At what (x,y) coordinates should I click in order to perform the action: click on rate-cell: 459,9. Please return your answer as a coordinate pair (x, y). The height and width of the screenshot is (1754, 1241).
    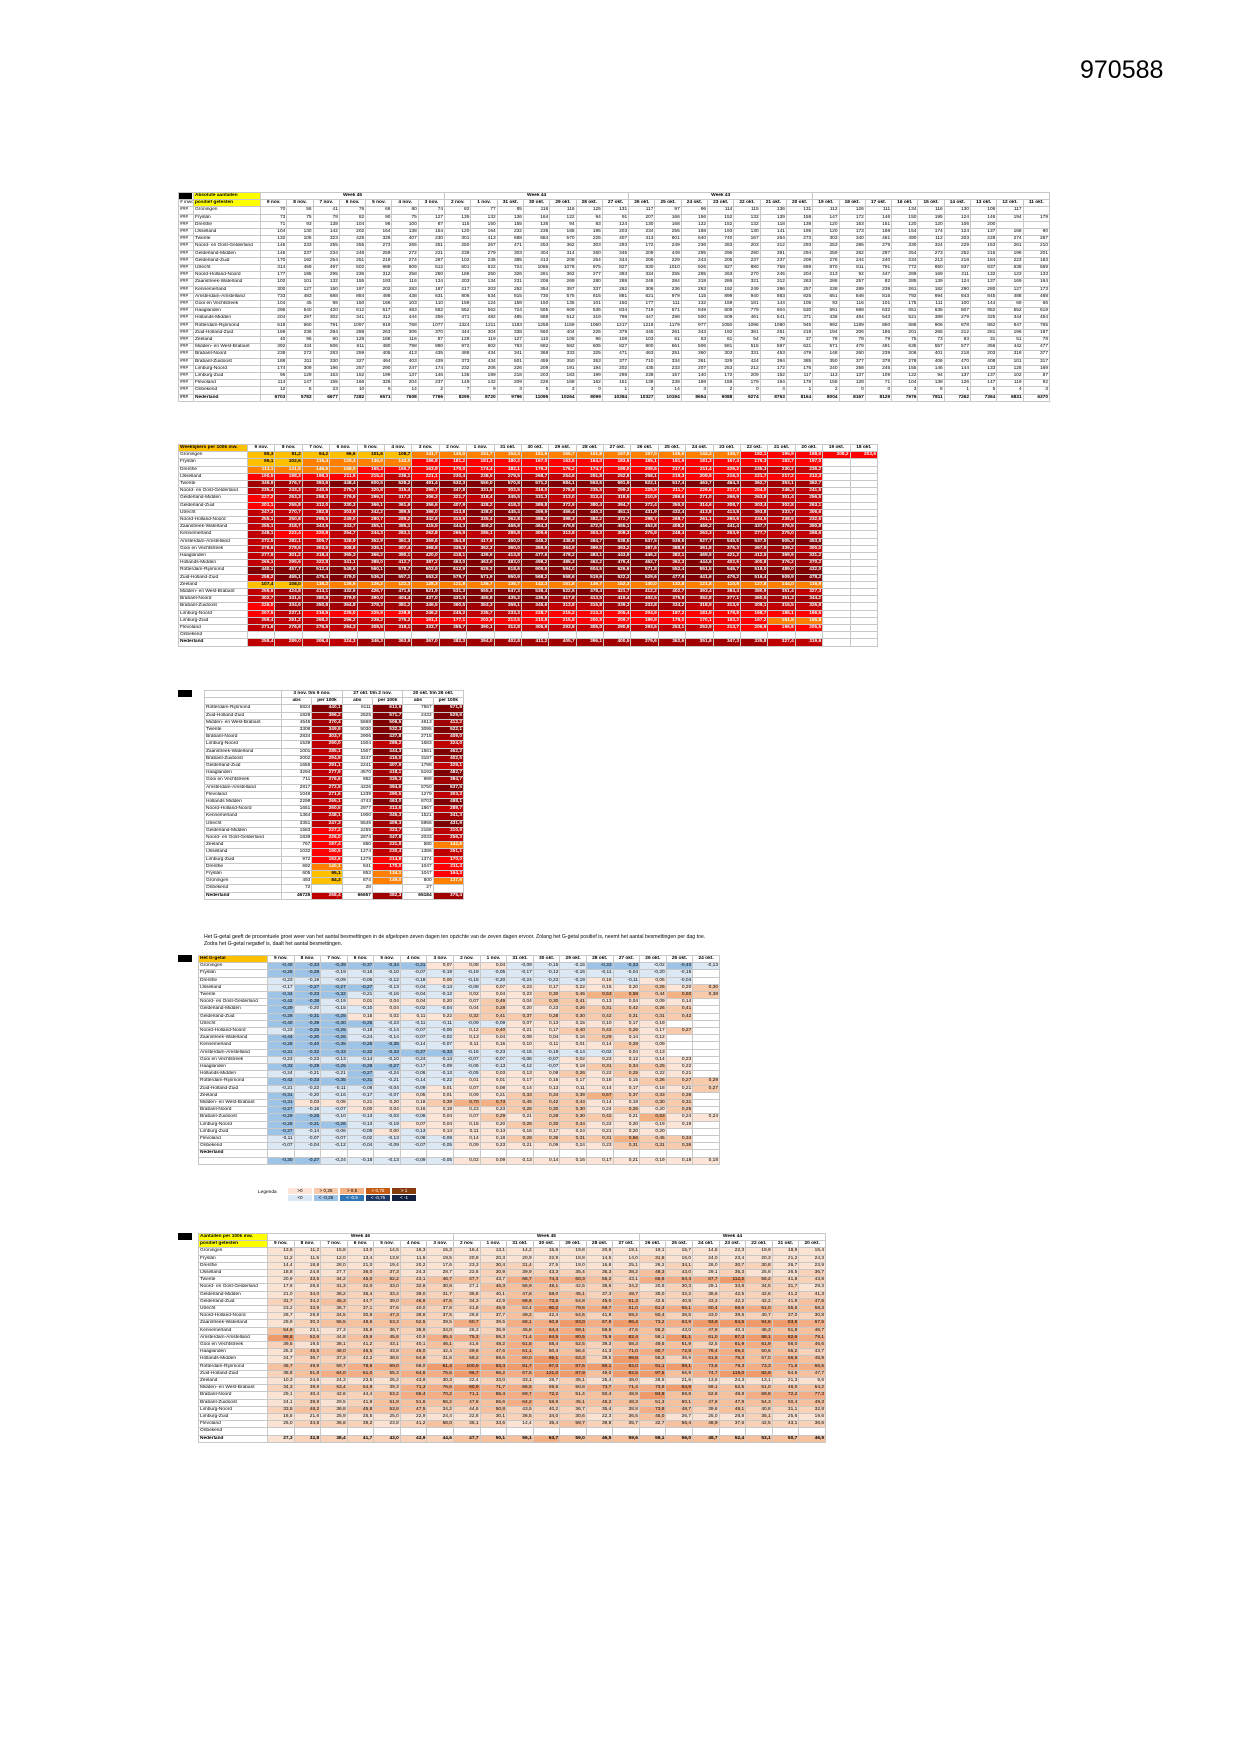
    Looking at the image, I should click on (535, 513).